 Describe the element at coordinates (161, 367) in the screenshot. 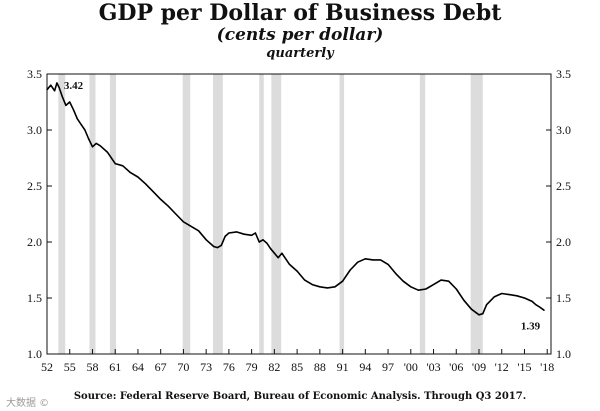

I see `x-tick-label-5: 67` at that location.